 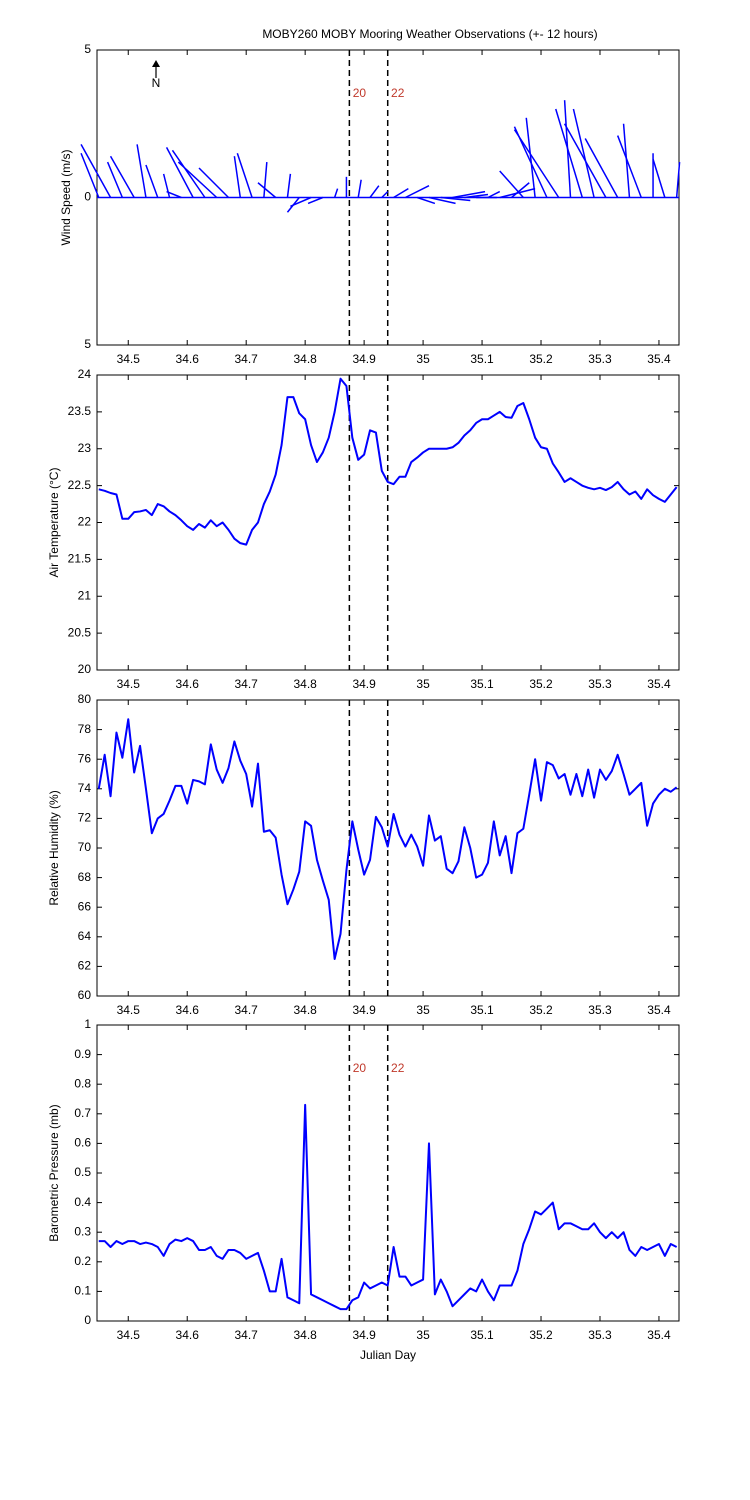 What do you see at coordinates (85, 699) in the screenshot?
I see `y-tick-label: 80` at bounding box center [85, 699].